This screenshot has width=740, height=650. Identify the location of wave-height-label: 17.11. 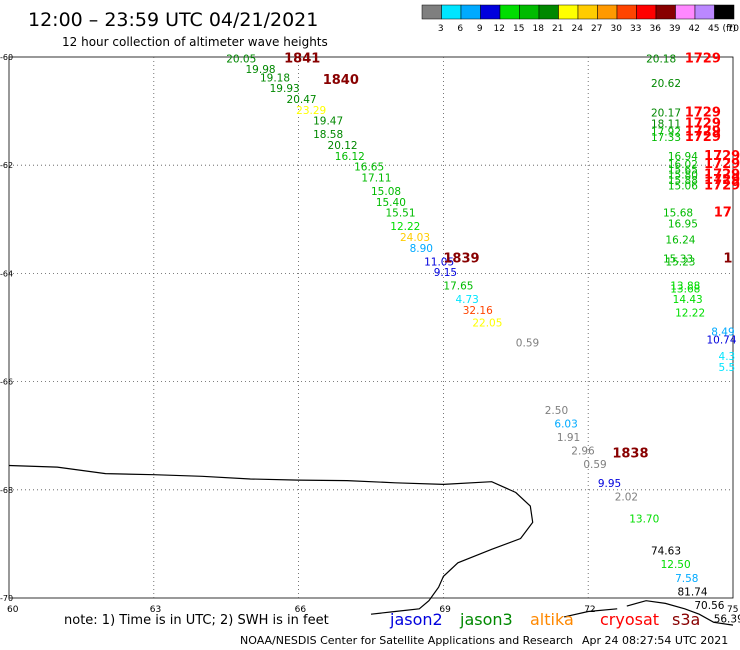
(376, 178).